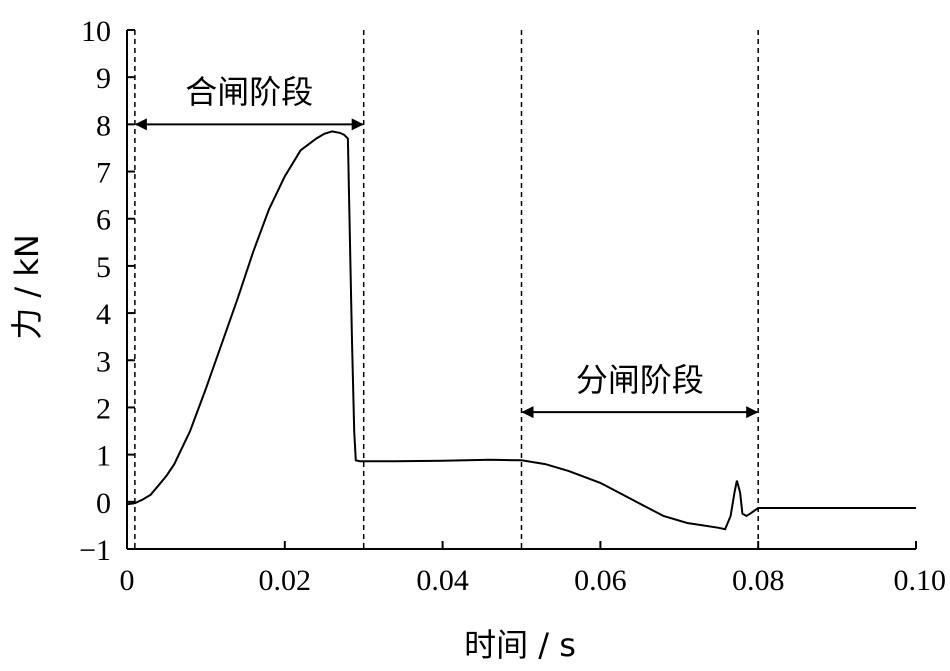 Image resolution: width=950 pixels, height=671 pixels. I want to click on x-tick-label: 0.02, so click(285, 580).